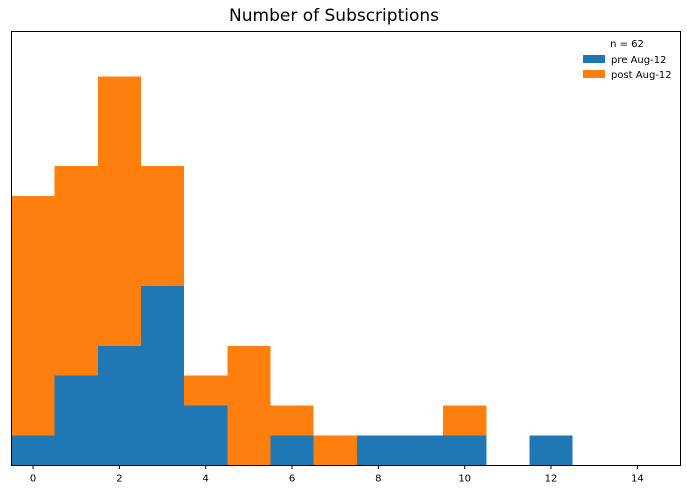 This screenshot has height=489, width=687. Describe the element at coordinates (627, 68) in the screenshot. I see `legend-entries: pre Aug-12 post Aug-12` at that location.